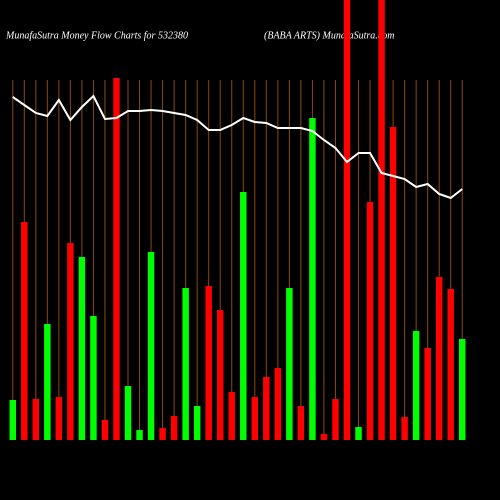 This screenshot has width=500, height=500. I want to click on chart-title: MunafaSutra Money Flow Charts for 532380, so click(96, 35).